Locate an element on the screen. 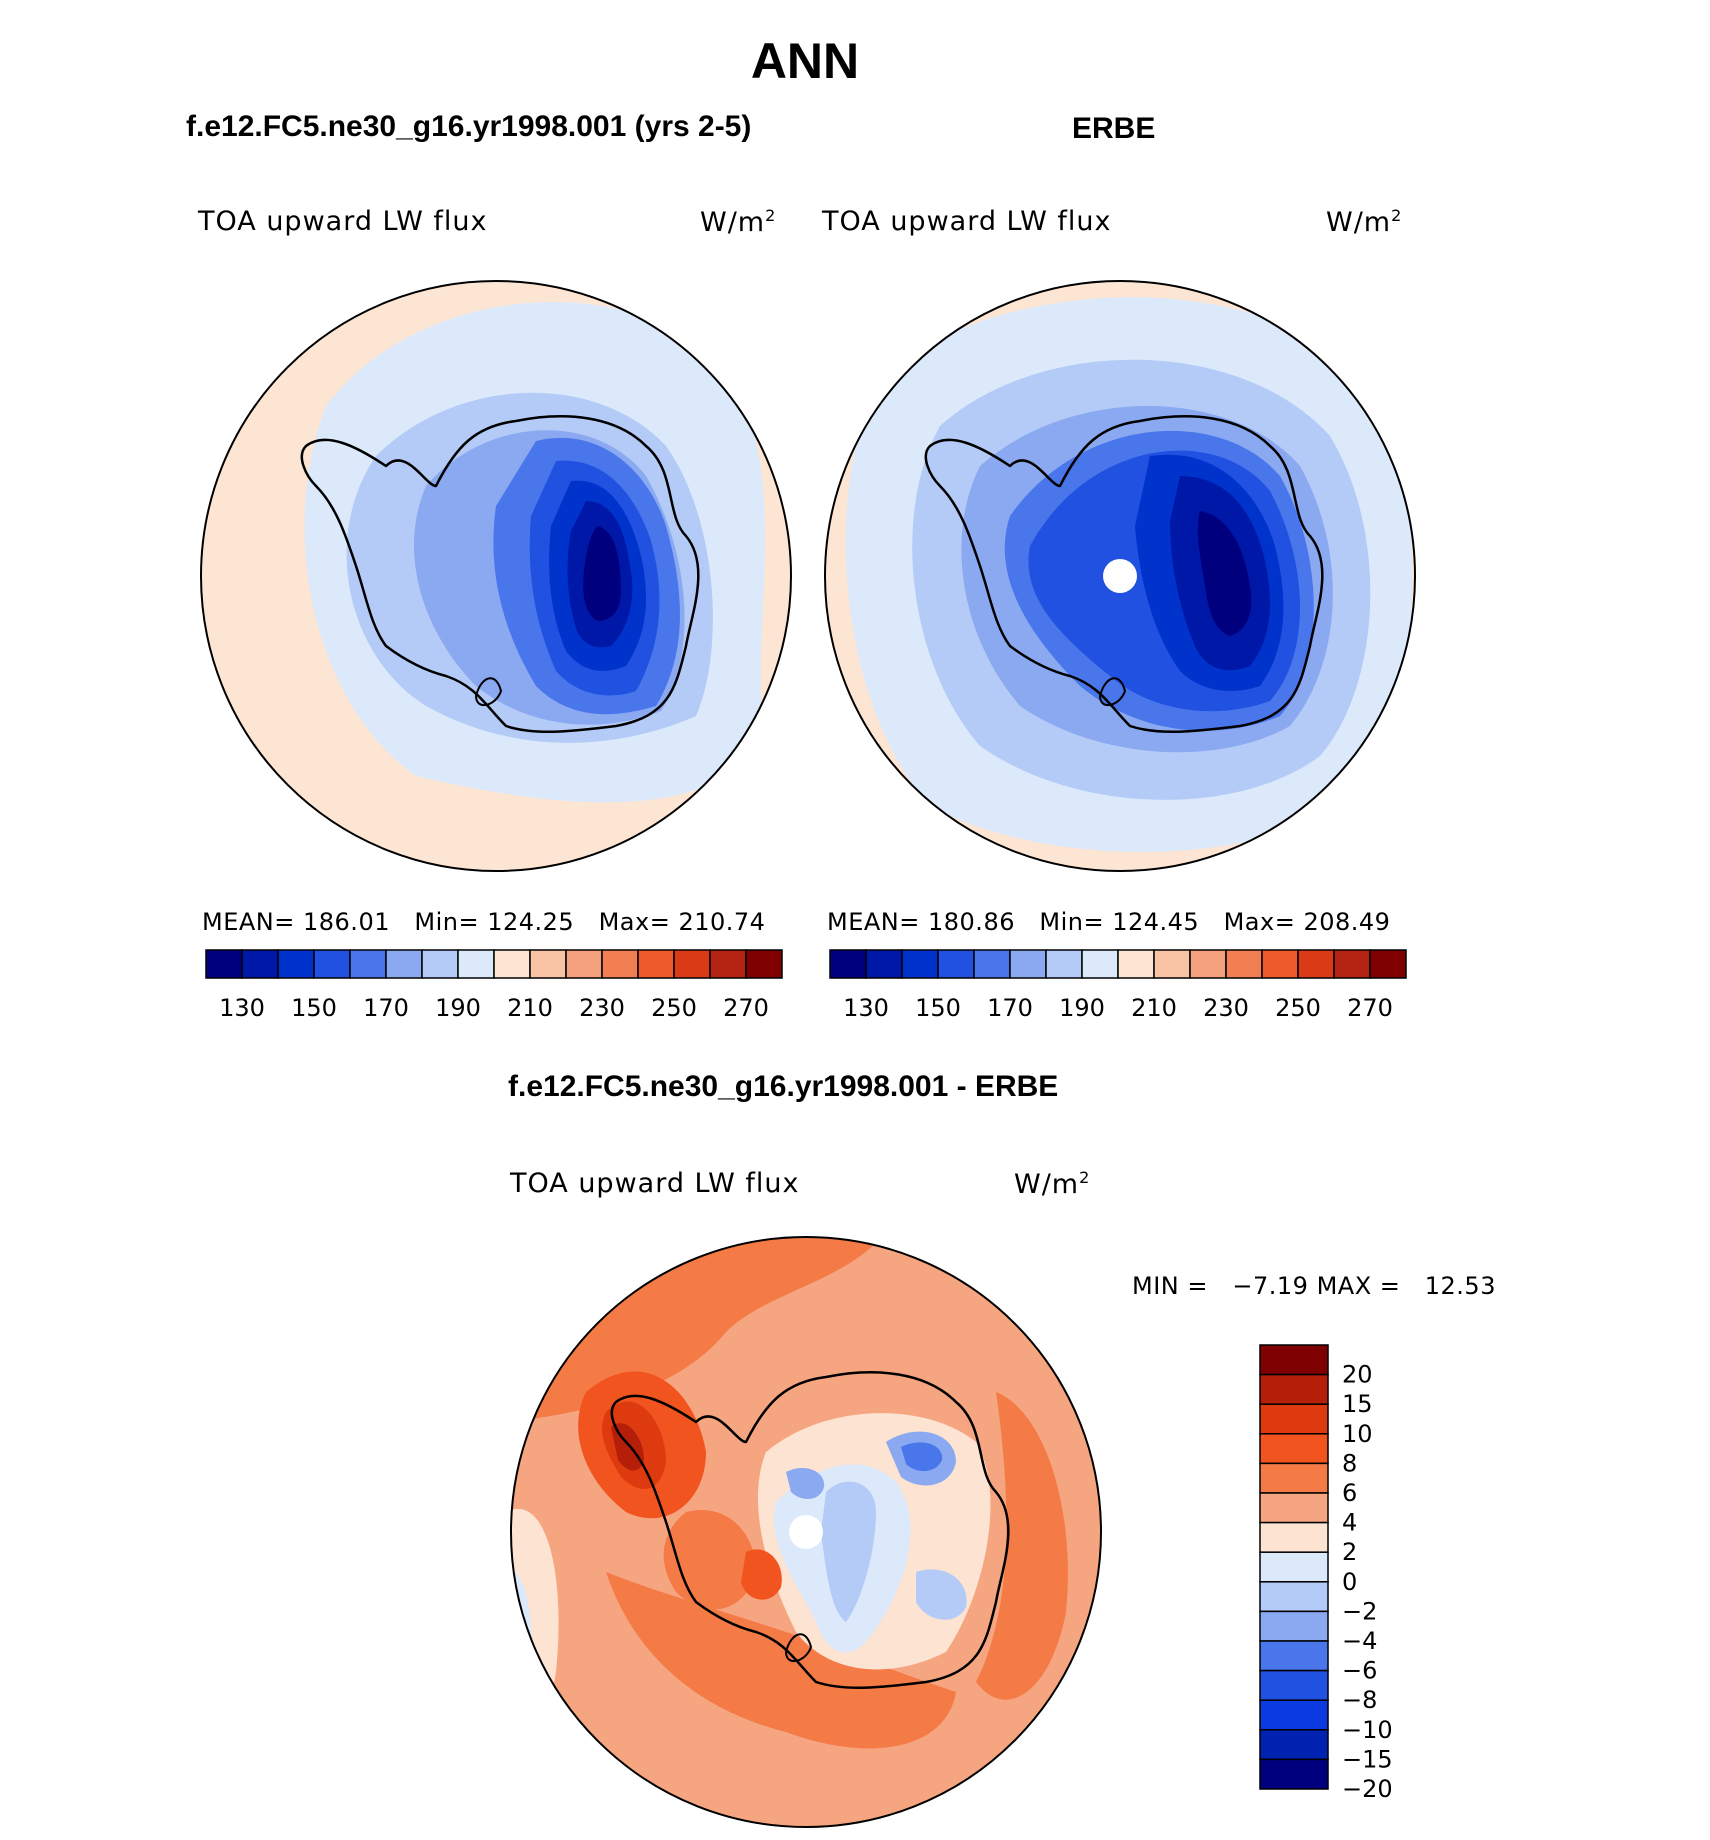 The width and height of the screenshot is (1710, 1840). diff-subtitle: f.e12.FC5.ne30_g16.yr1998.001 - ERBE is located at coordinates (783, 1086).